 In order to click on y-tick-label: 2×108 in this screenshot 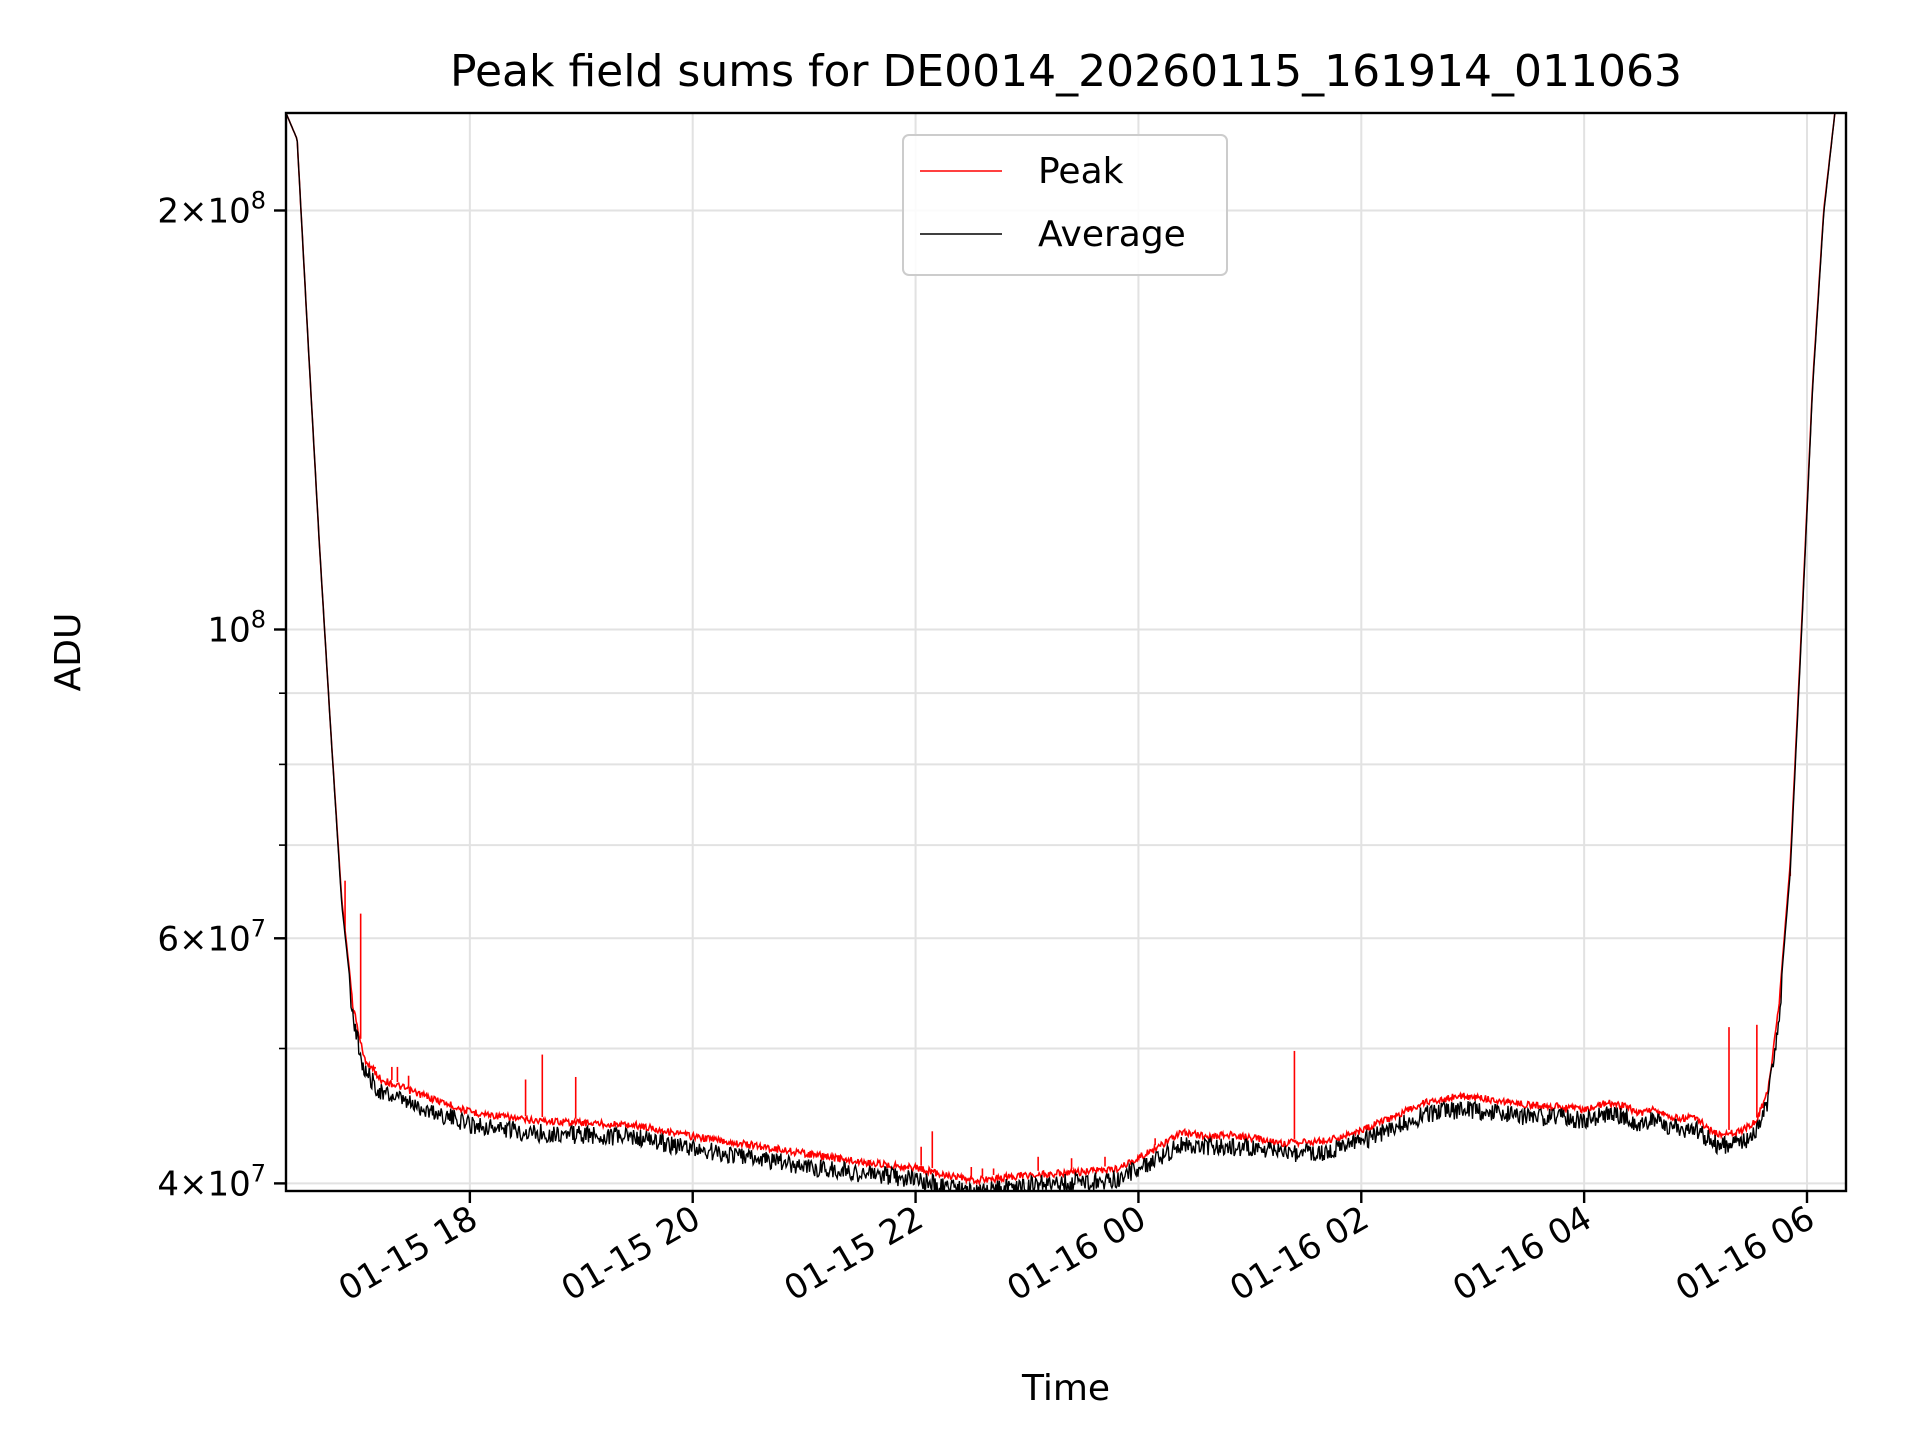, I will do `click(211, 208)`.